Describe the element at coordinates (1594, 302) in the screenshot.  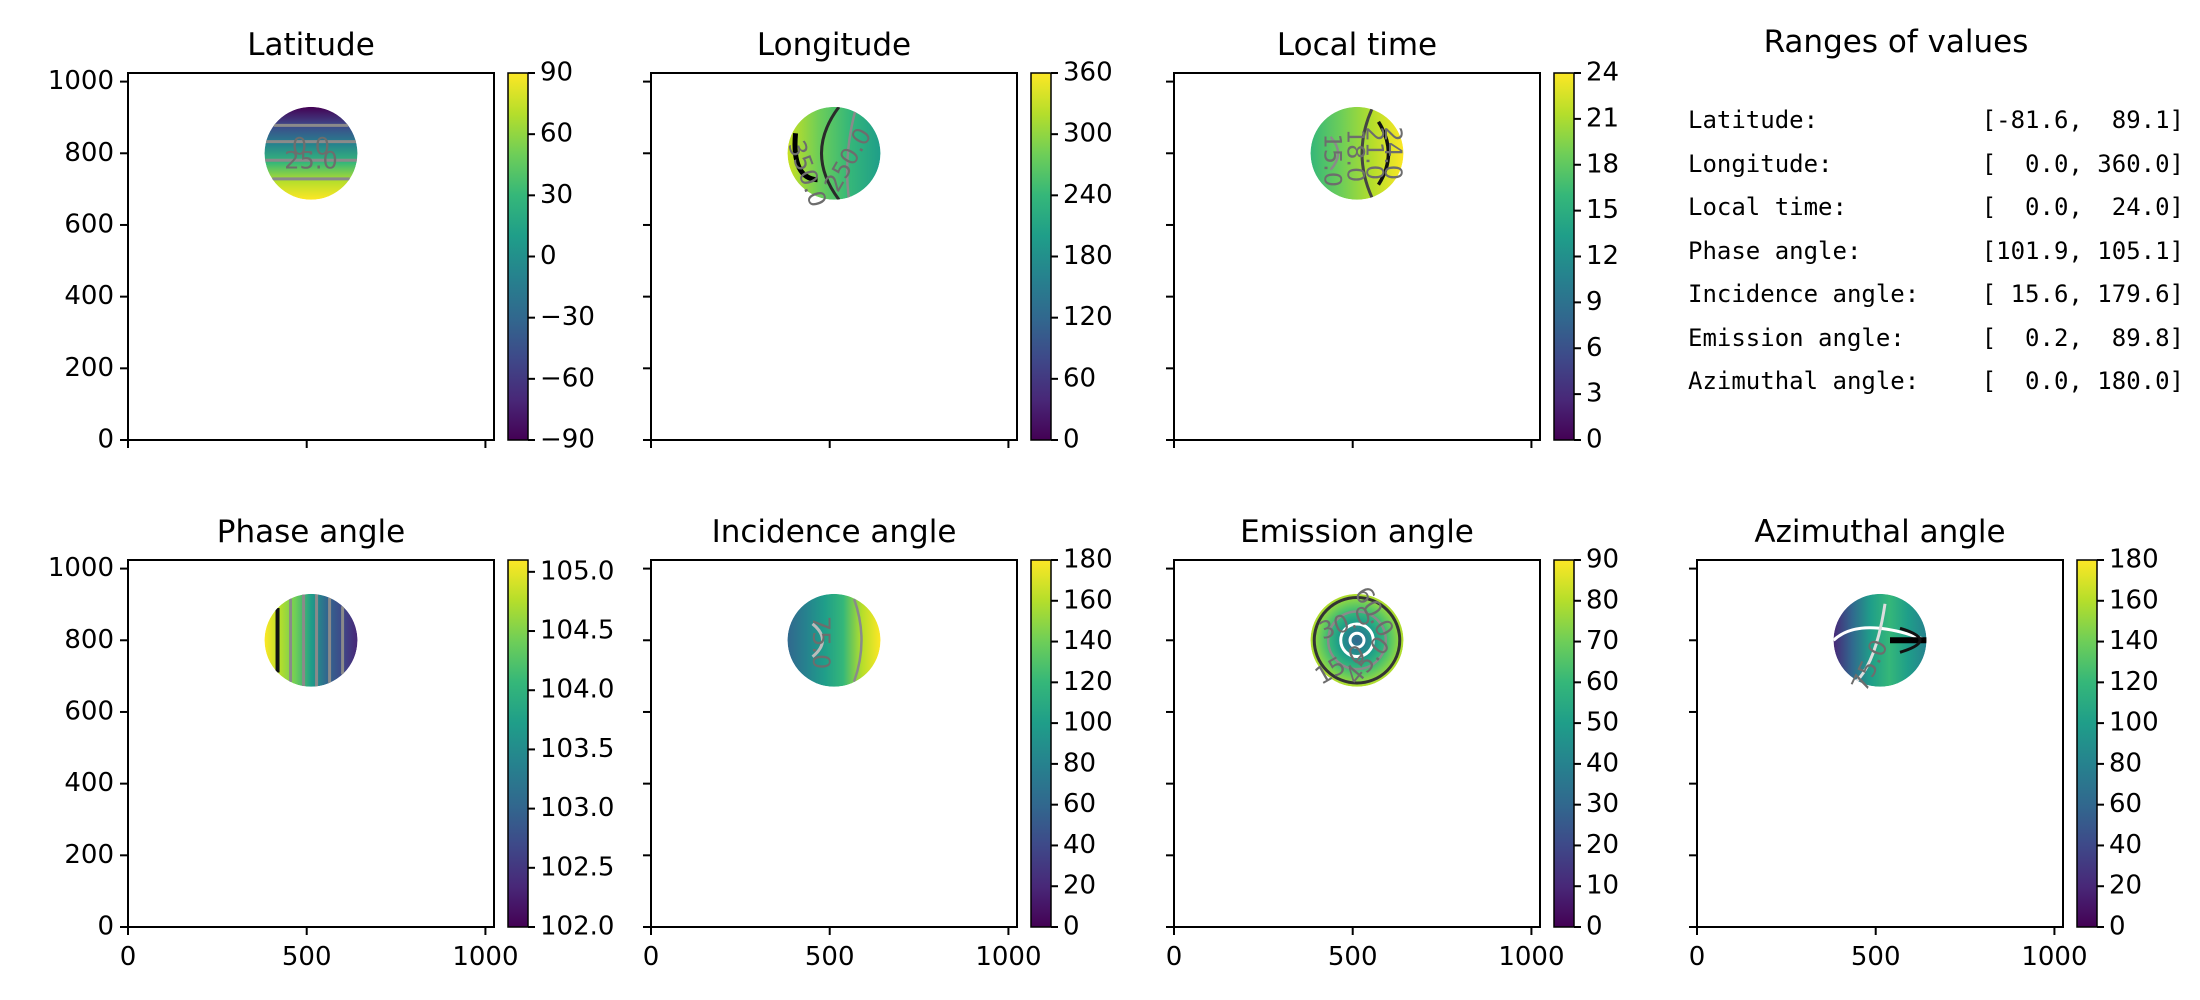
I see `colorbar-tick-label: 9` at that location.